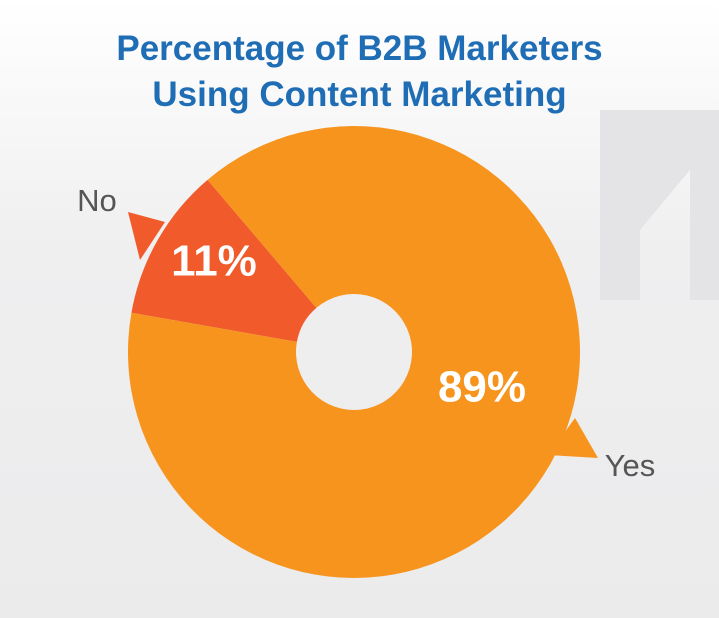  I want to click on category-label: No, so click(97, 200).